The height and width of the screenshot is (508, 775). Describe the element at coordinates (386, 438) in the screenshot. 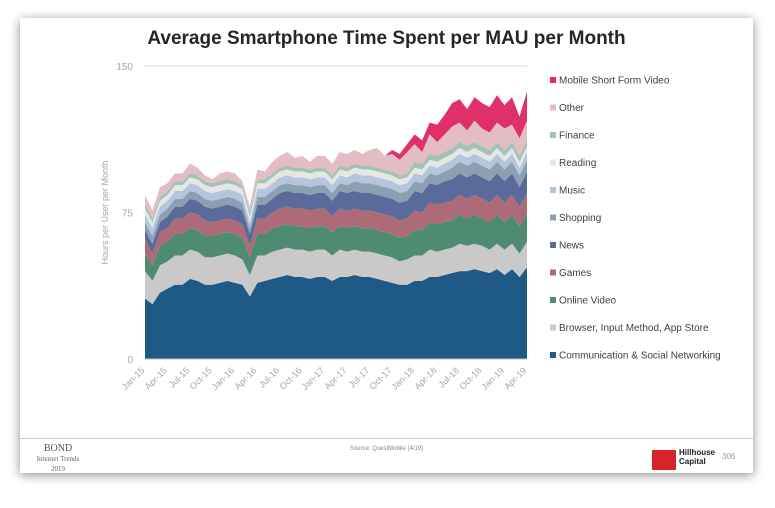

I see `footer-divider` at that location.